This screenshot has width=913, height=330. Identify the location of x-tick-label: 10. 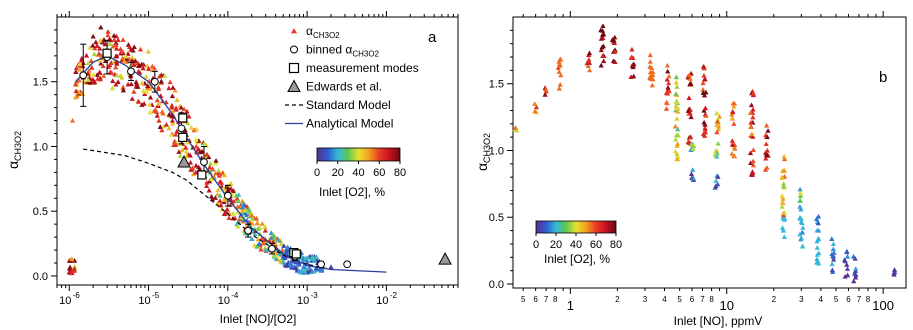
(382, 301).